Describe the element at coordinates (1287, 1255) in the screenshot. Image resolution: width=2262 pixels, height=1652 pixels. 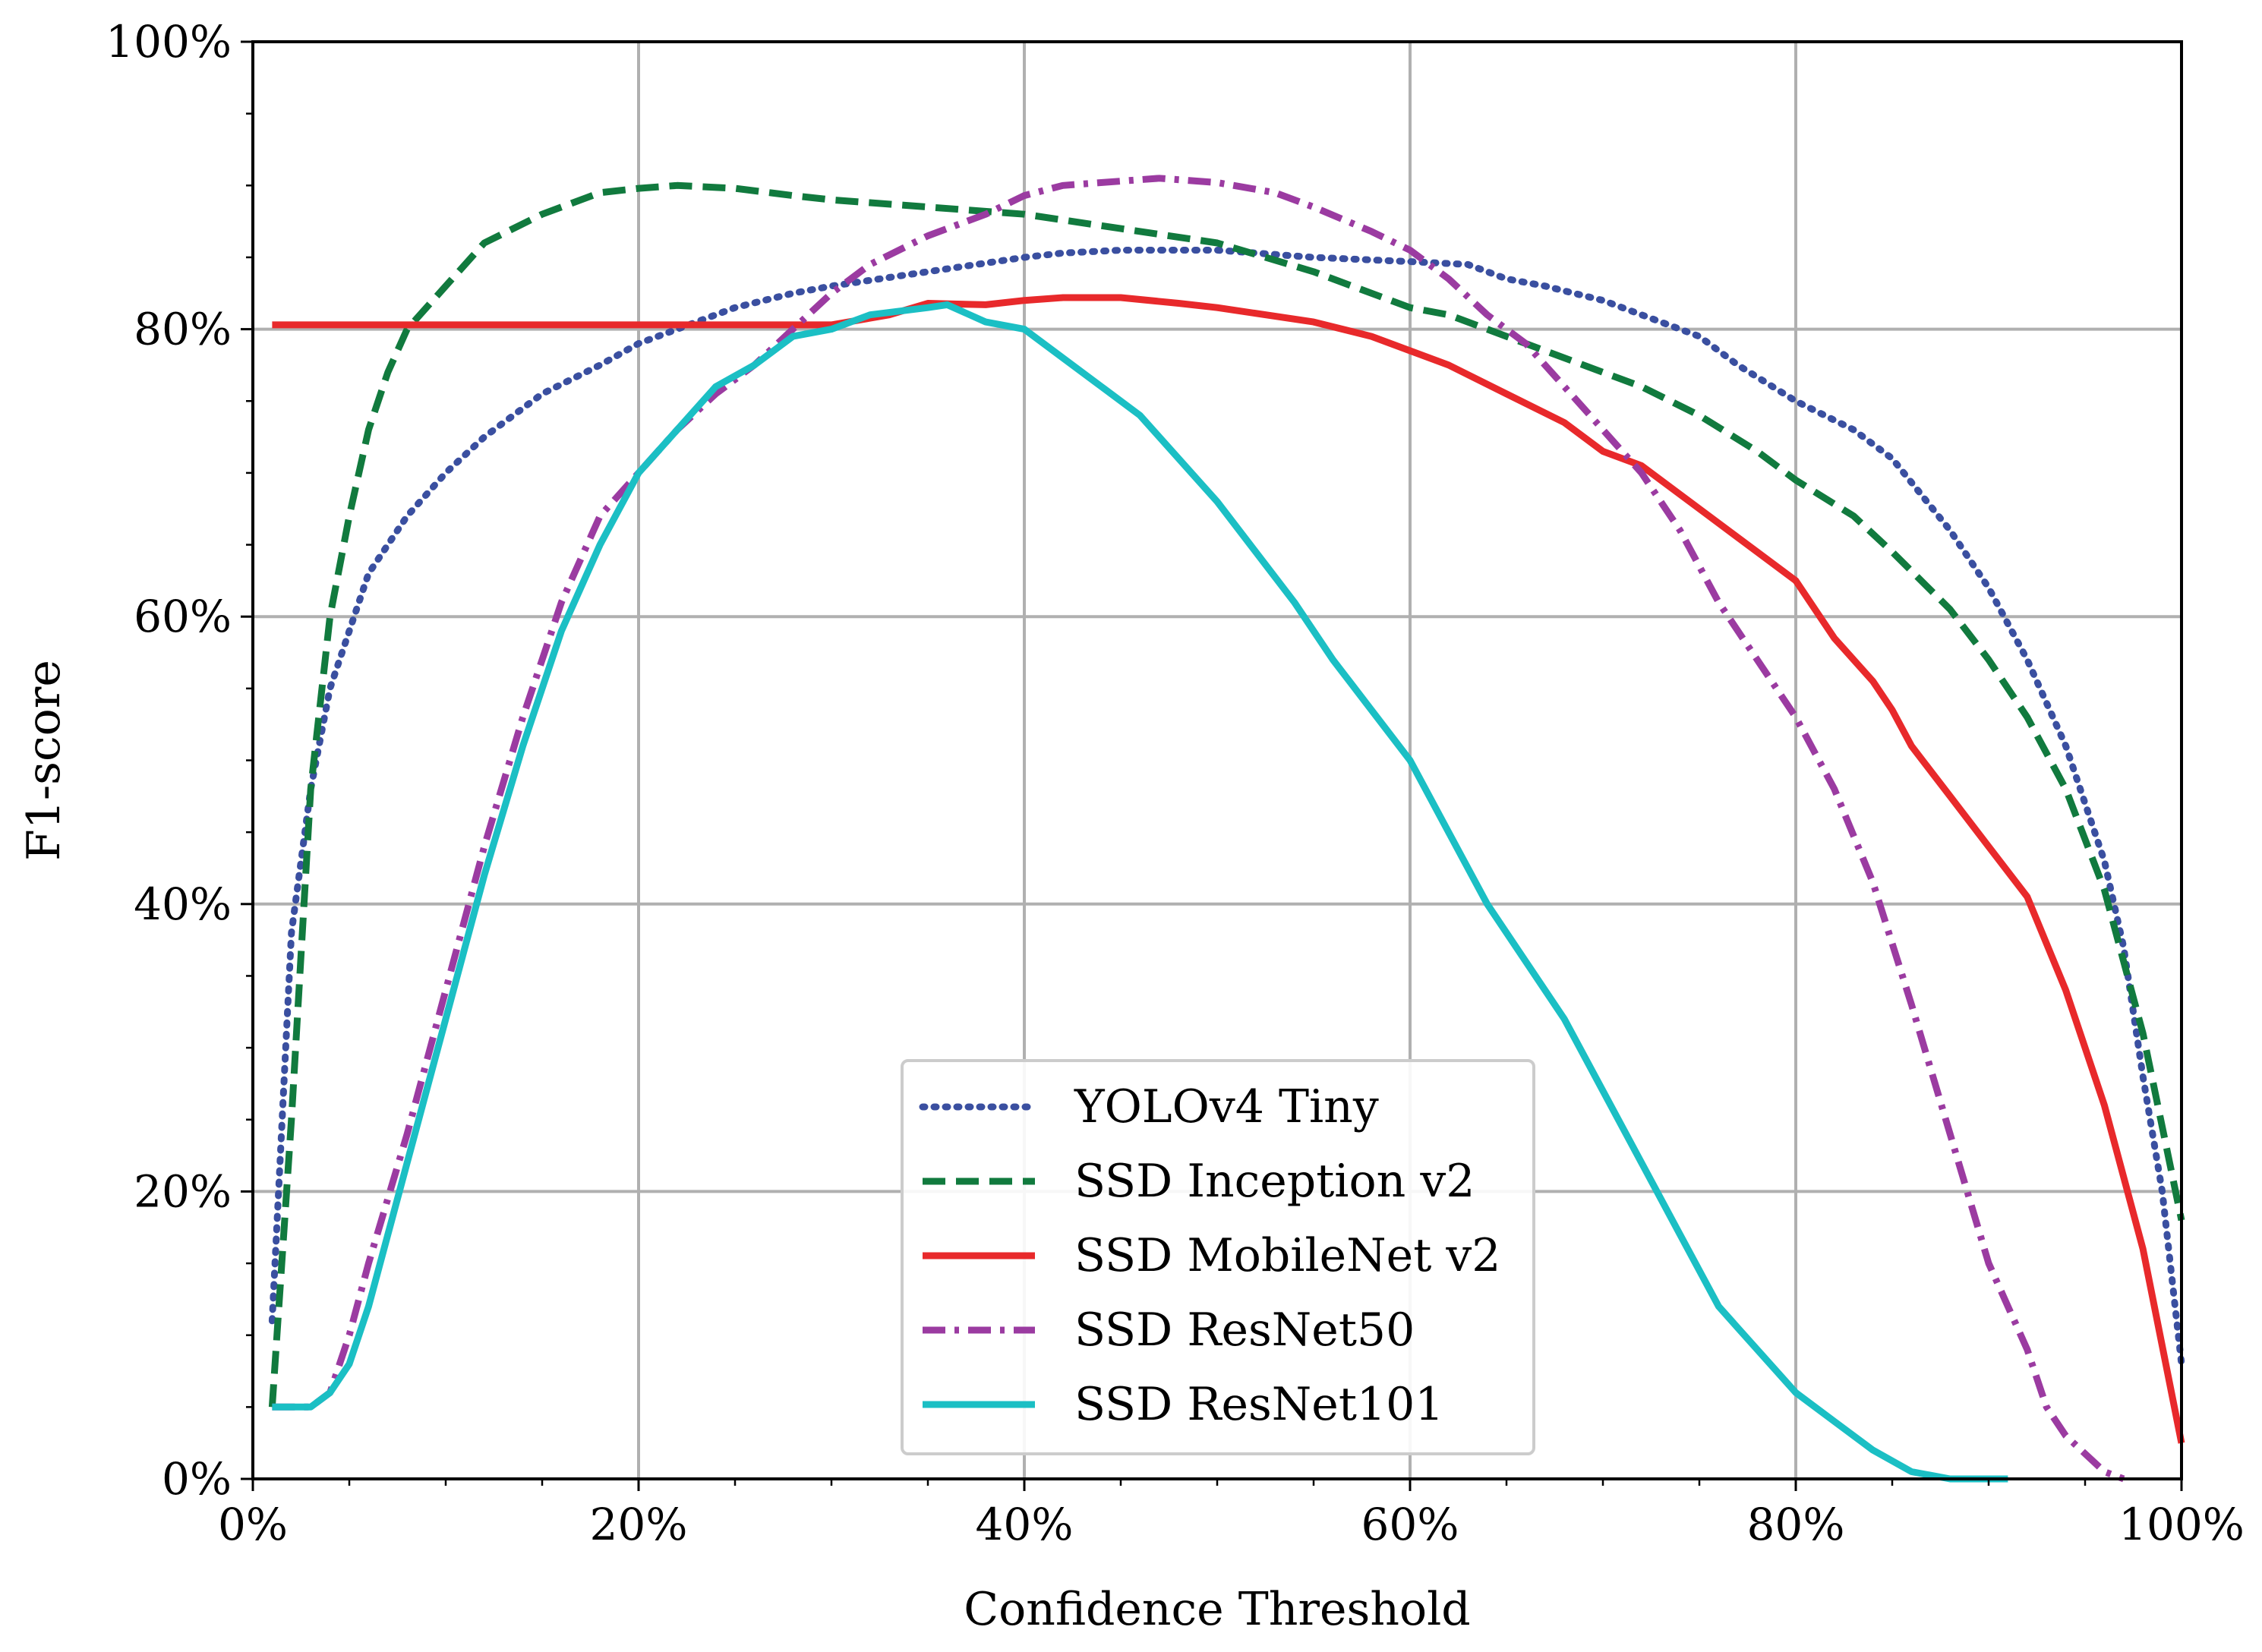
I see `legend-label: SSD MobileNet v2` at that location.